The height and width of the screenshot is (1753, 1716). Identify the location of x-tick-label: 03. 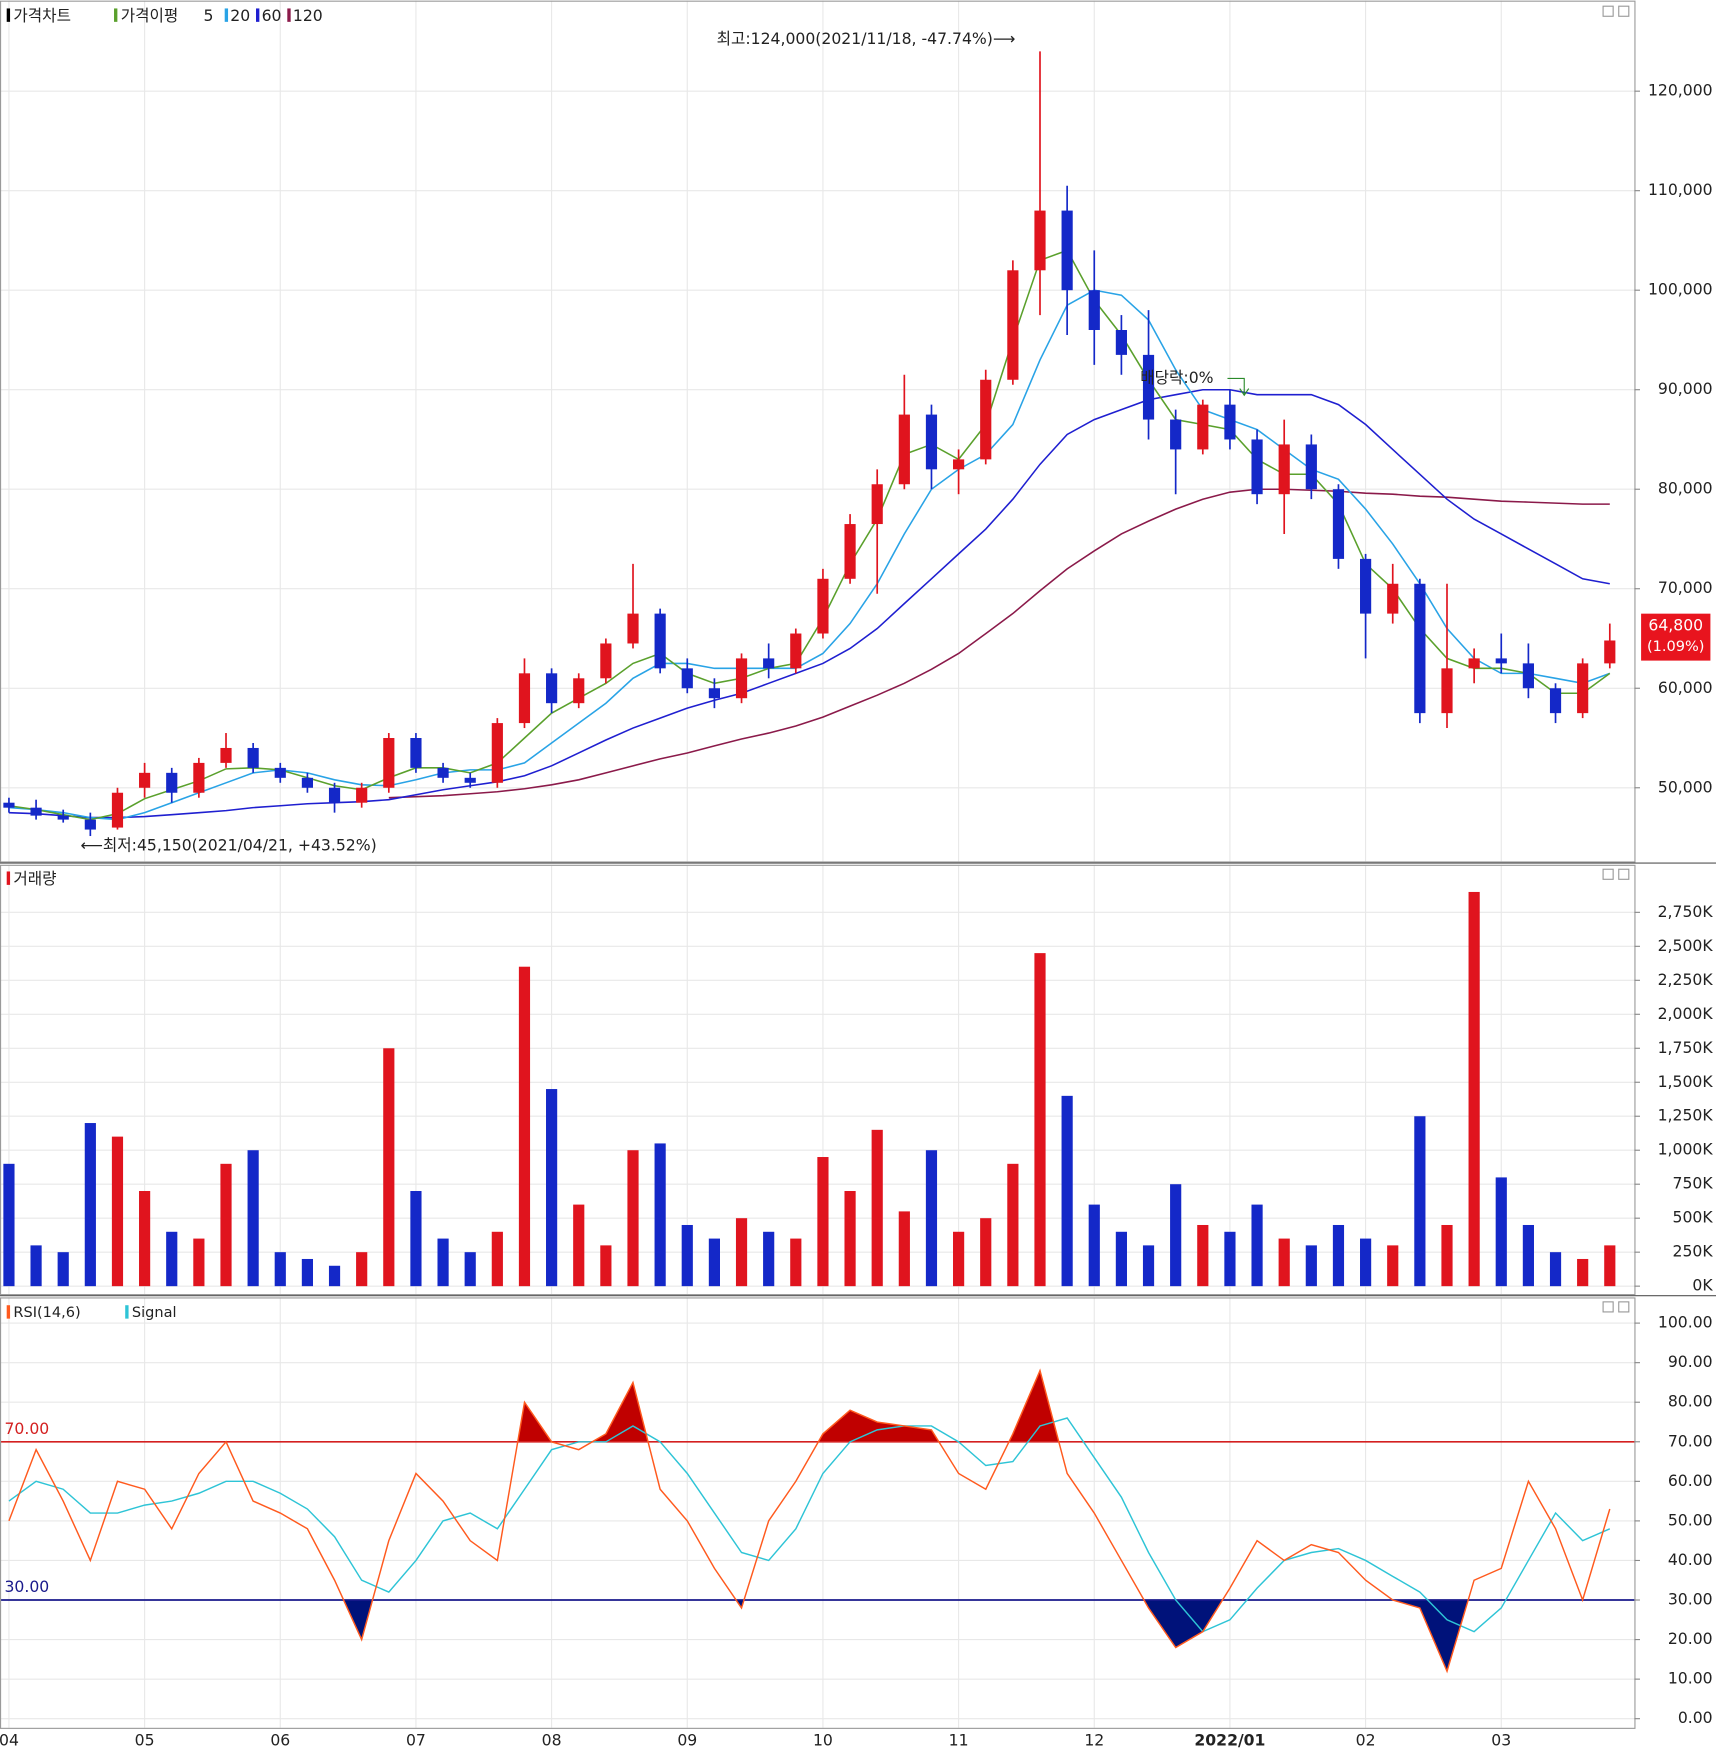
(1501, 1740).